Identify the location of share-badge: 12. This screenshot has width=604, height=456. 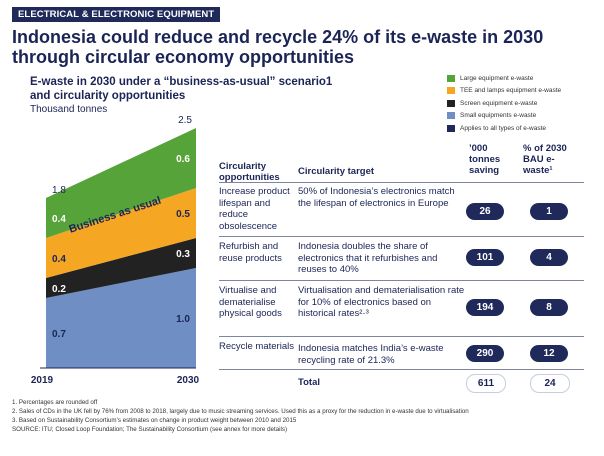
(549, 353).